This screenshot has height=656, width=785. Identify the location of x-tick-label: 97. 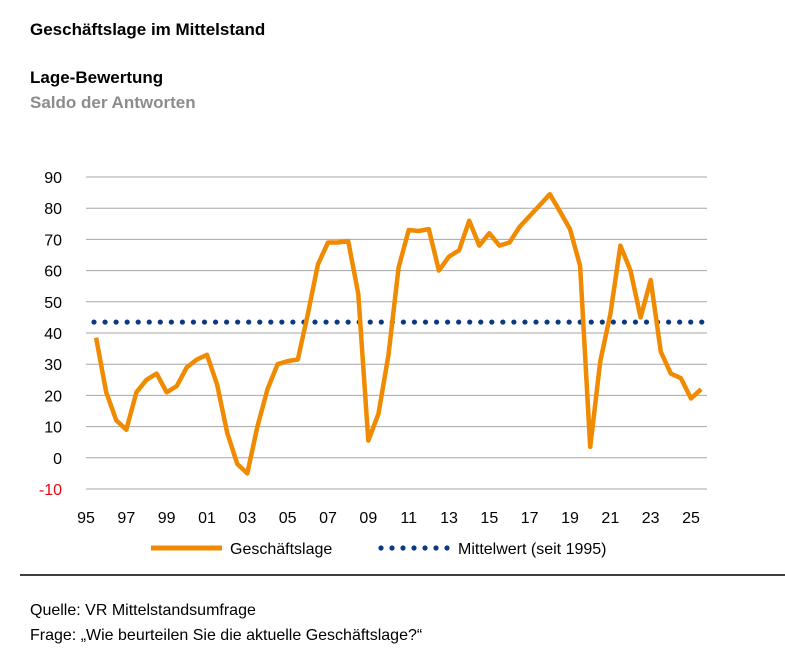
(126, 518).